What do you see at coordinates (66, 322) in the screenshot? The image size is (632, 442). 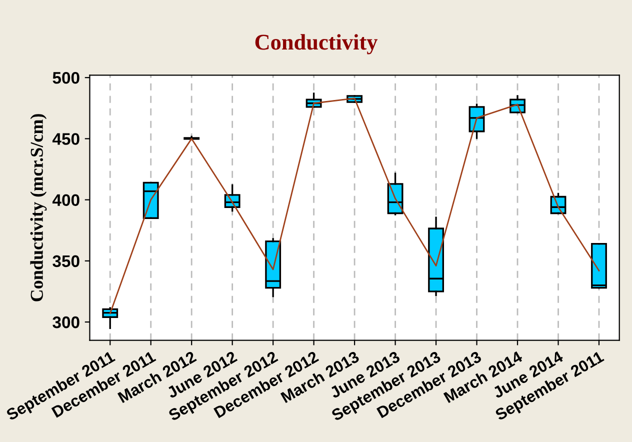 I see `y-tick-label: 300` at bounding box center [66, 322].